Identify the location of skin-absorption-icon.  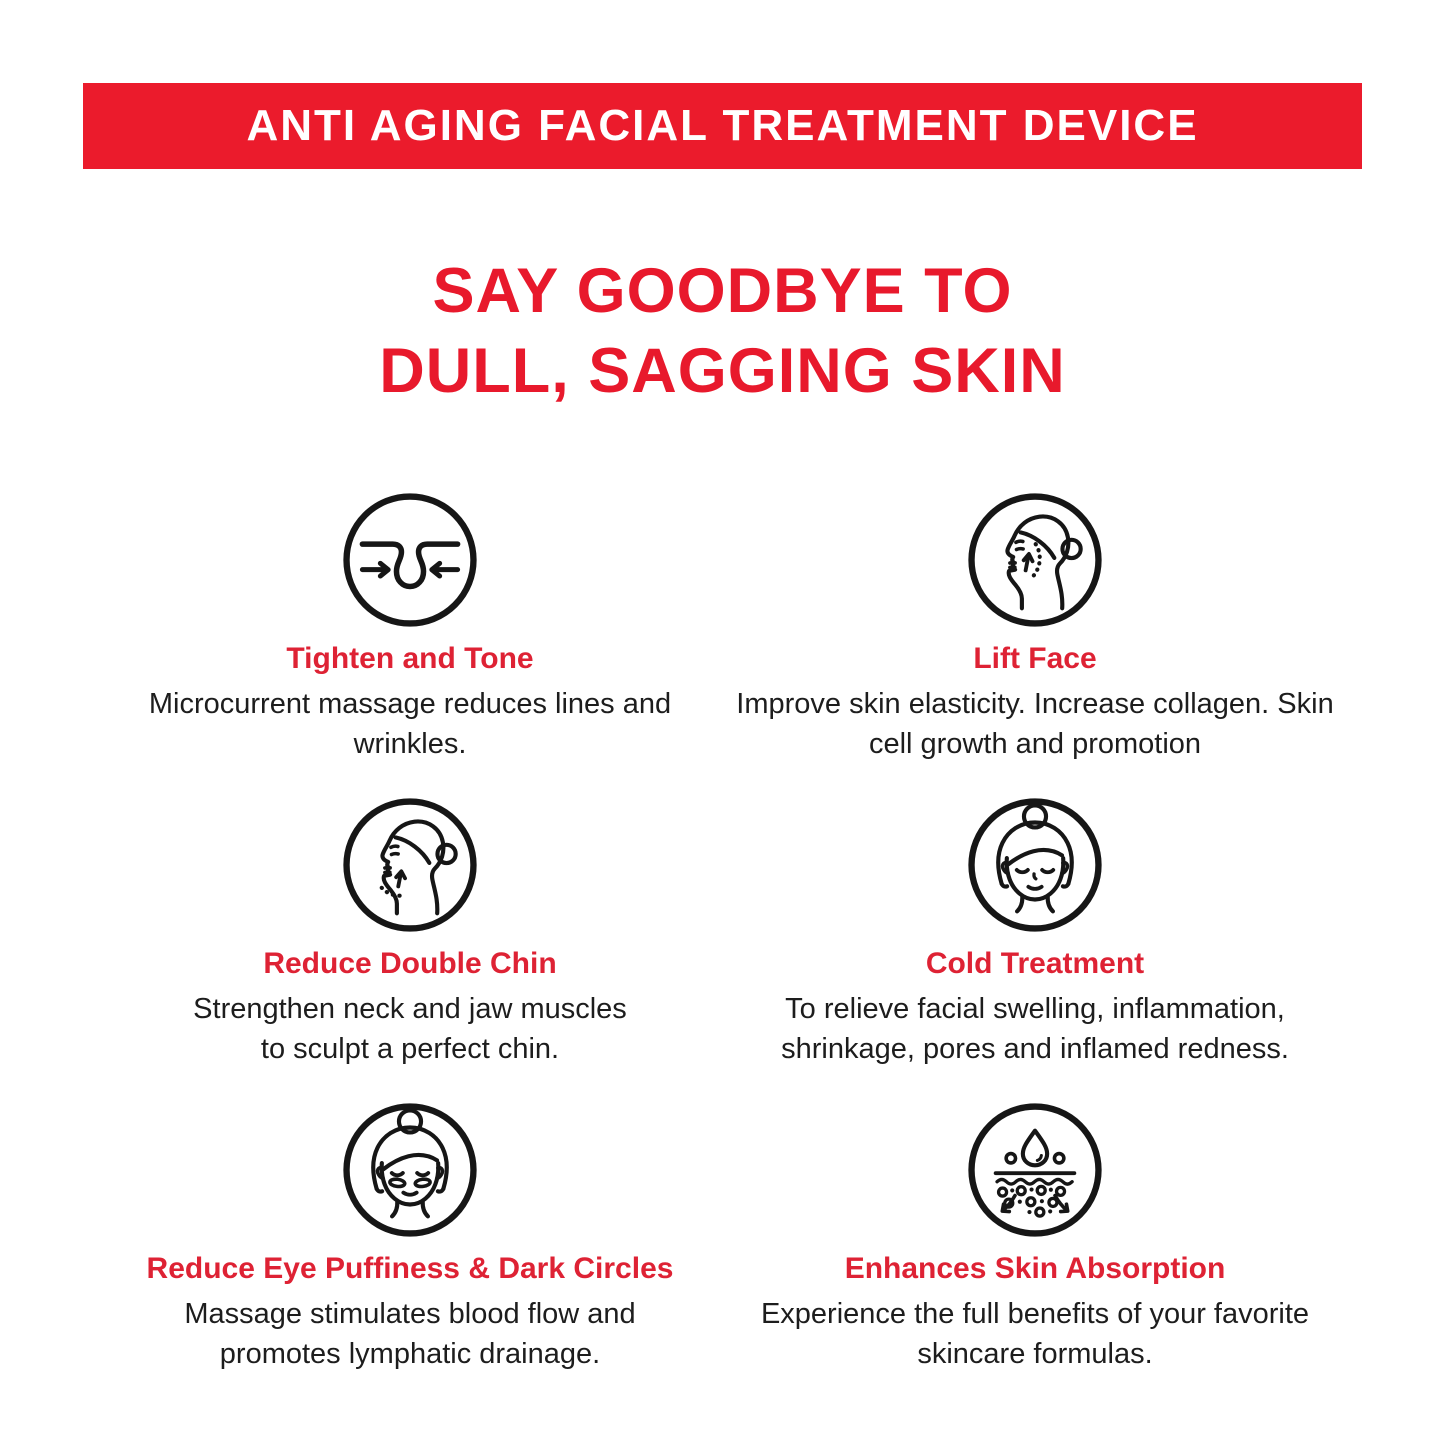
(1035, 1170).